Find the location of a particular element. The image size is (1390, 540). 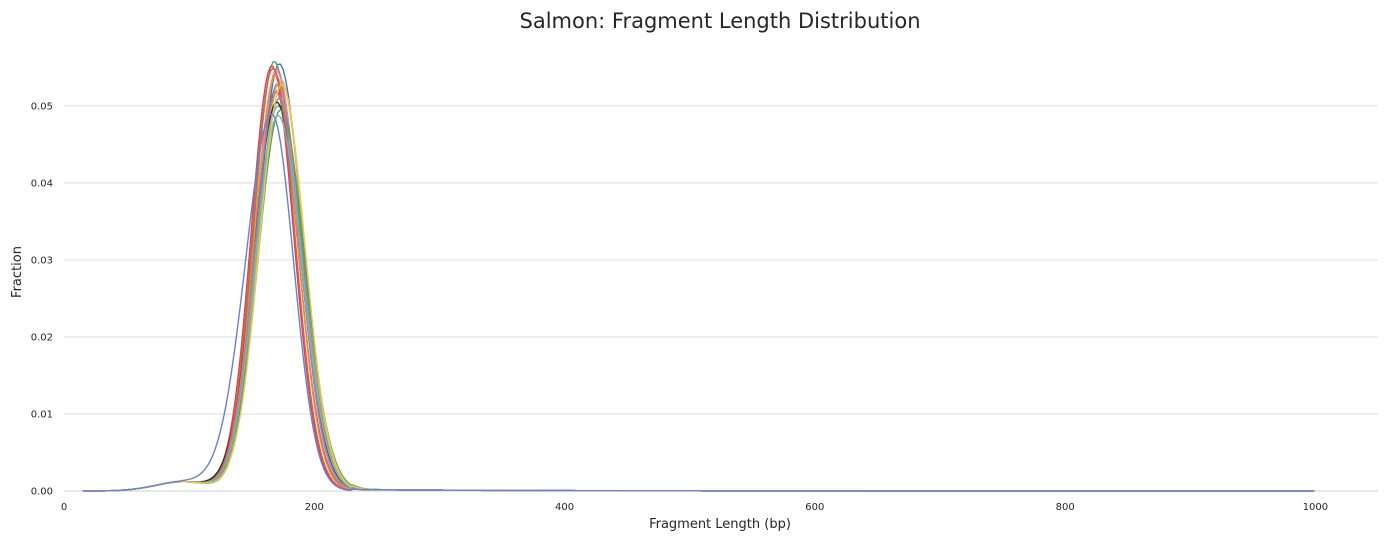

y-axis-ticks: 0.00 0.01 0.02 0.03 0.04 0.05 is located at coordinates (42, 299).